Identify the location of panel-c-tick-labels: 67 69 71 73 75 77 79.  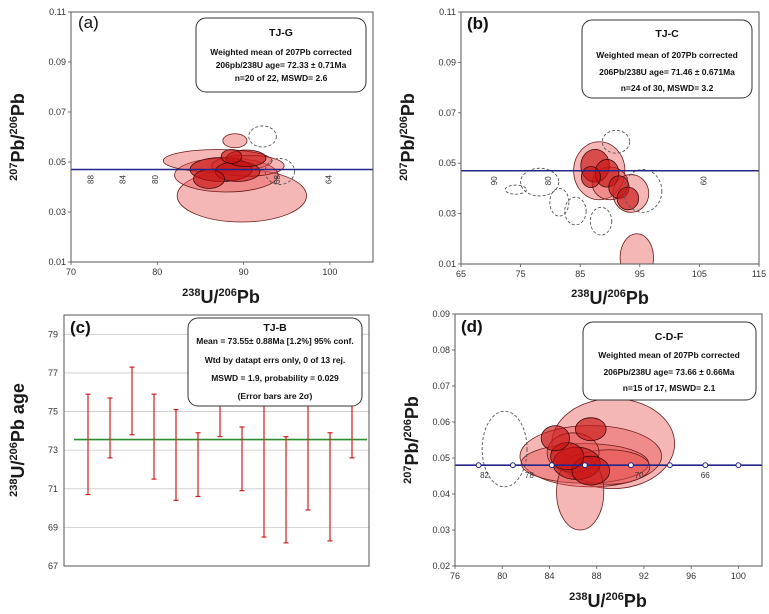
(53, 450).